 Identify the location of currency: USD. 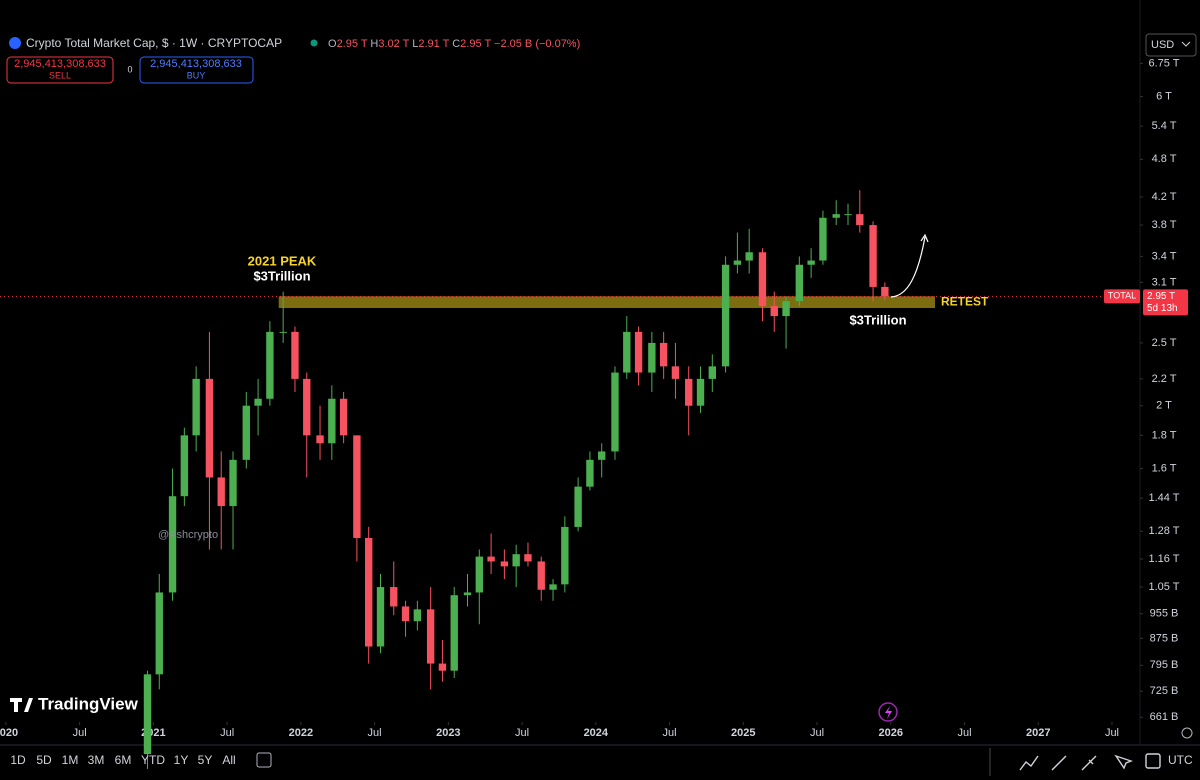
(1162, 45).